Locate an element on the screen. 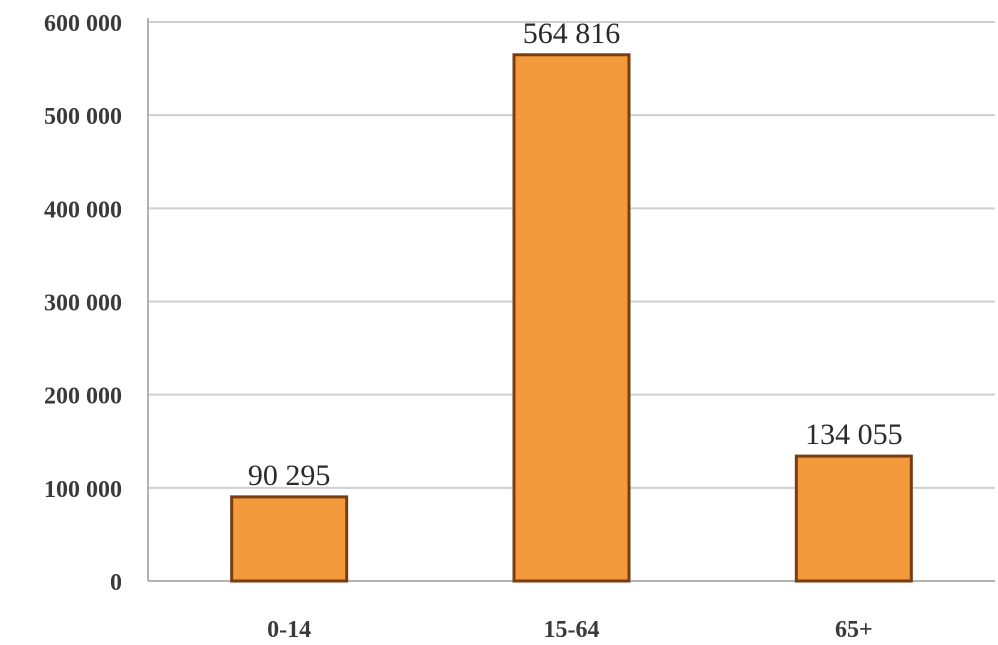 This screenshot has height=645, width=998. y-tick-label: 0 is located at coordinates (116, 583).